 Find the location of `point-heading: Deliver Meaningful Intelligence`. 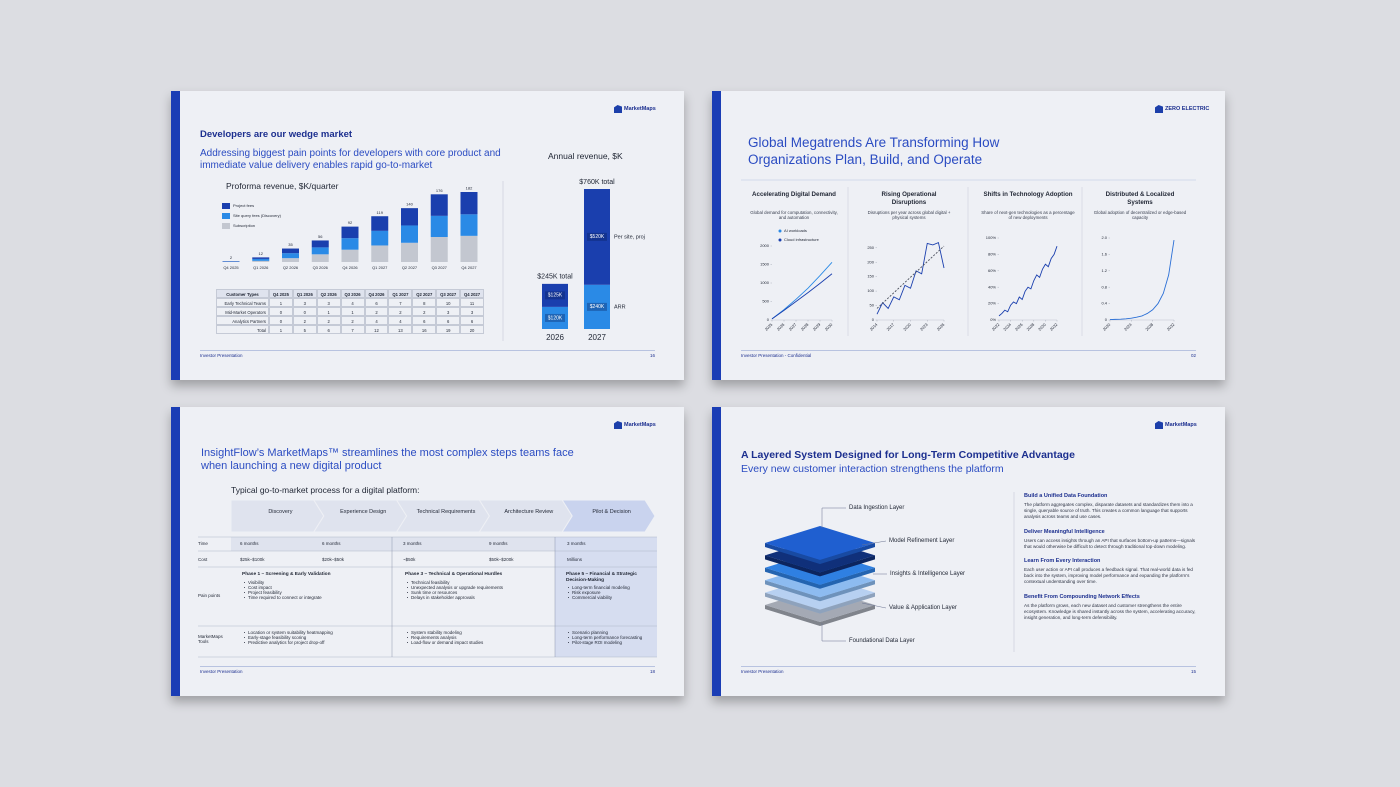

point-heading: Deliver Meaningful Intelligence is located at coordinates (1064, 532).